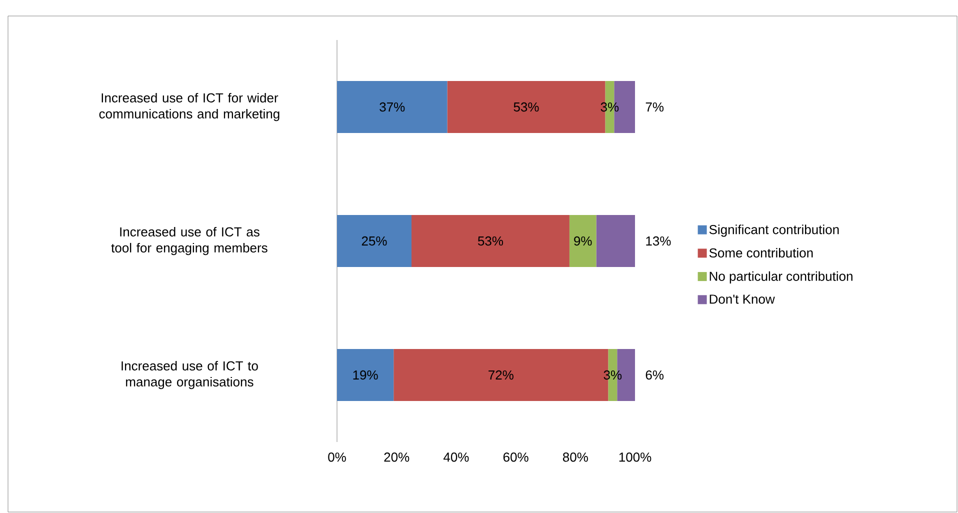 This screenshot has height=513, width=958. Describe the element at coordinates (774, 230) in the screenshot. I see `legend-label: Significant contribution` at that location.